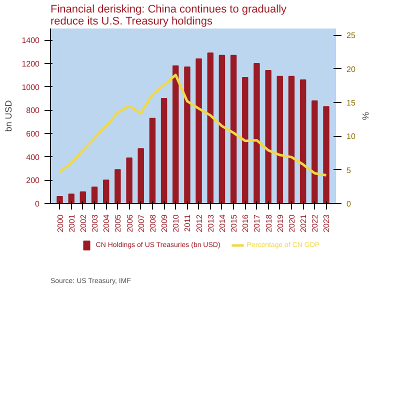  Describe the element at coordinates (349, 204) in the screenshot. I see `y2-tick-label: 0` at that location.